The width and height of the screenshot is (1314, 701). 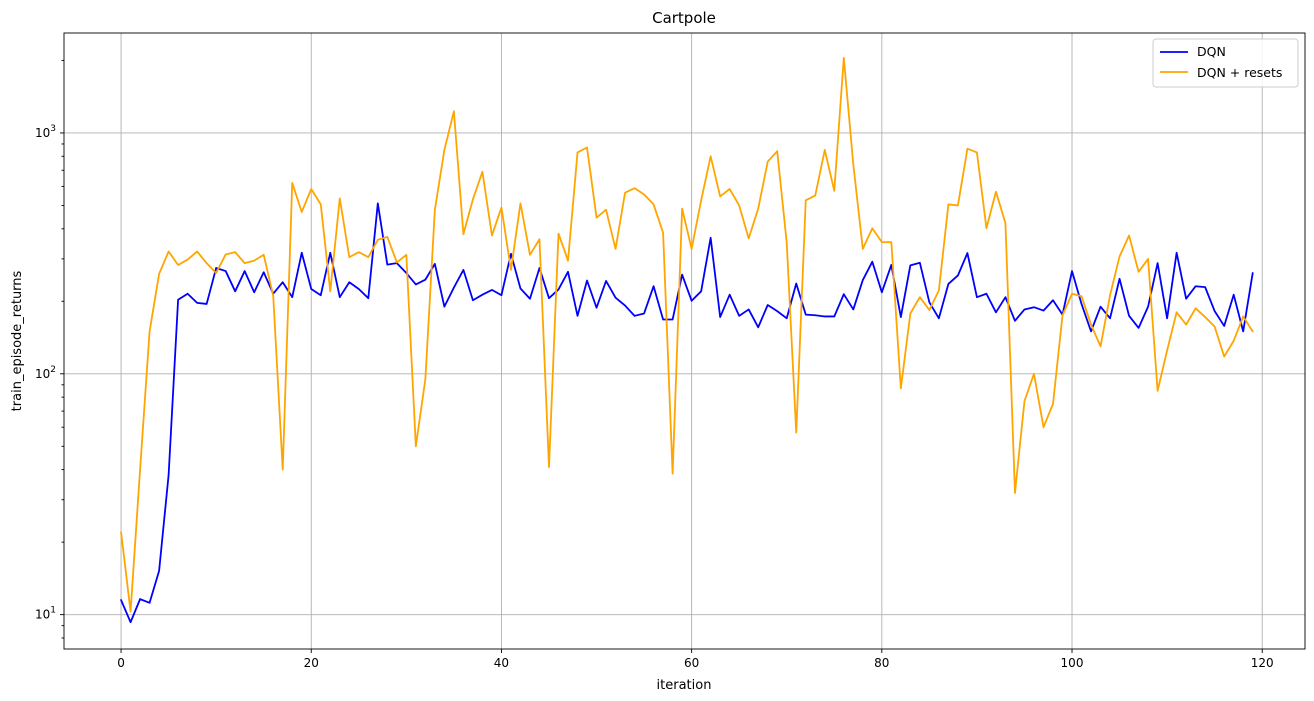 I want to click on legend: DQN DQN + resets, so click(x=1225, y=63).